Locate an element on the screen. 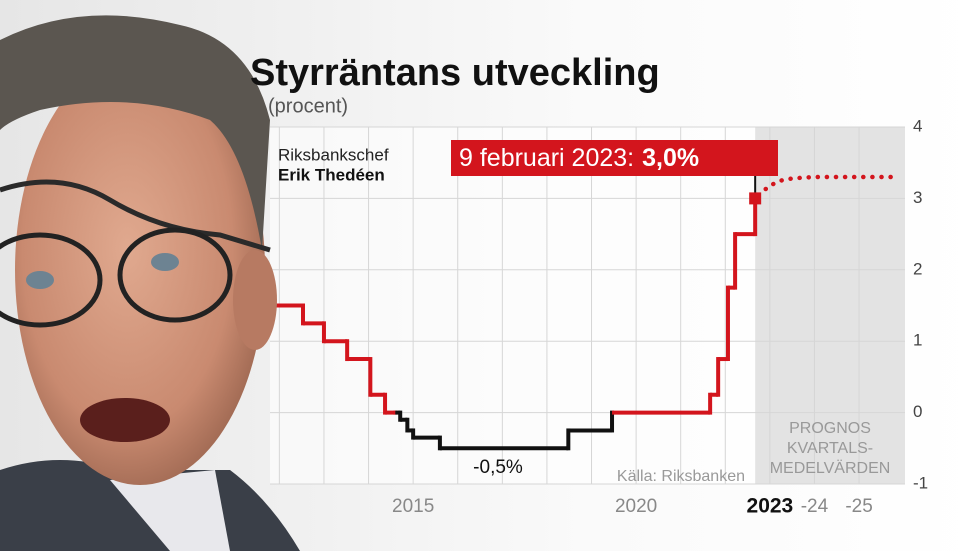 This screenshot has height=556, width=980. chart-title: Styrräntans utveckling is located at coordinates (455, 73).